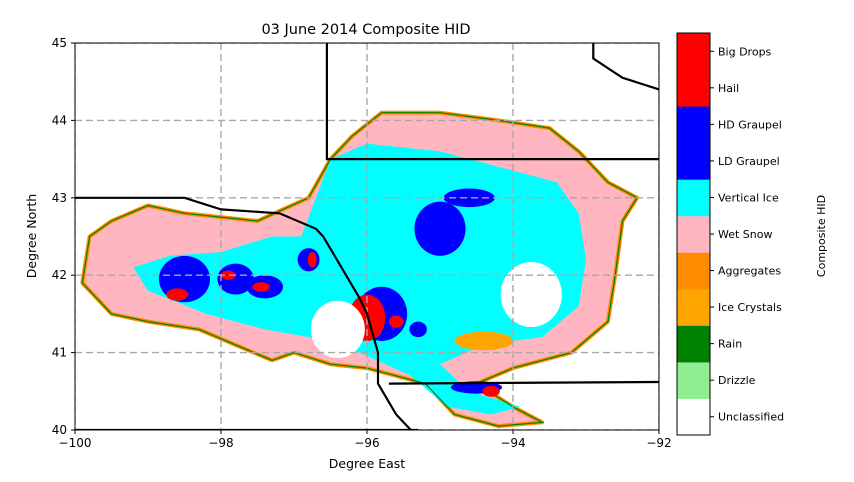 This screenshot has width=854, height=482. What do you see at coordinates (31, 236) in the screenshot?
I see `y-axis-label: Degree North` at bounding box center [31, 236].